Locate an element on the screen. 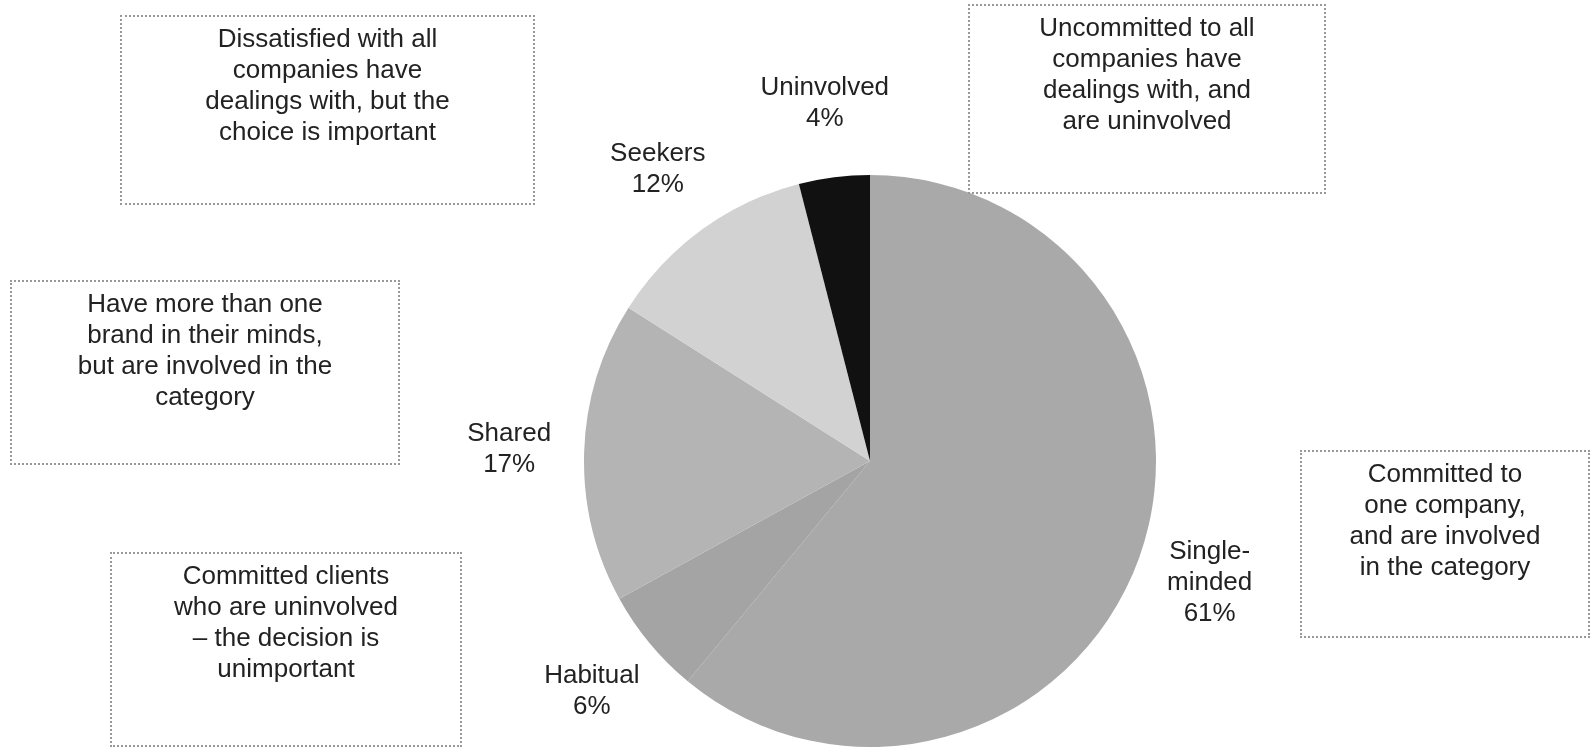  text: Dissatisfied with all companies have dealings with, but the choice is important is located at coordinates (327, 110).